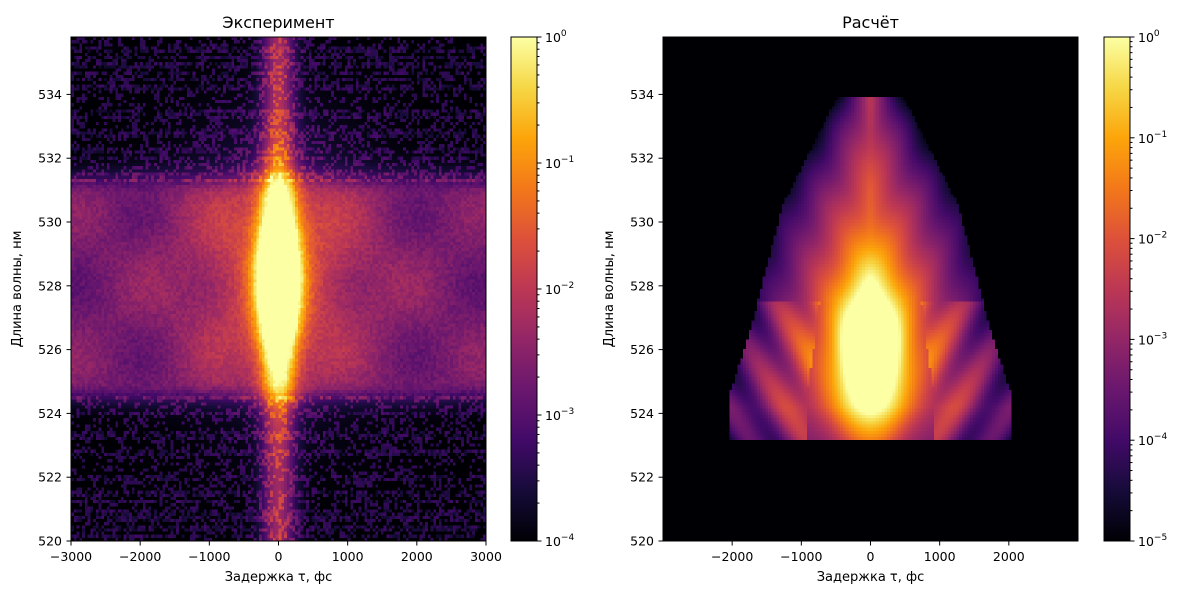 This screenshot has height=603, width=1199. What do you see at coordinates (940, 556) in the screenshot?
I see `x-tick-label-1: 1000` at bounding box center [940, 556].